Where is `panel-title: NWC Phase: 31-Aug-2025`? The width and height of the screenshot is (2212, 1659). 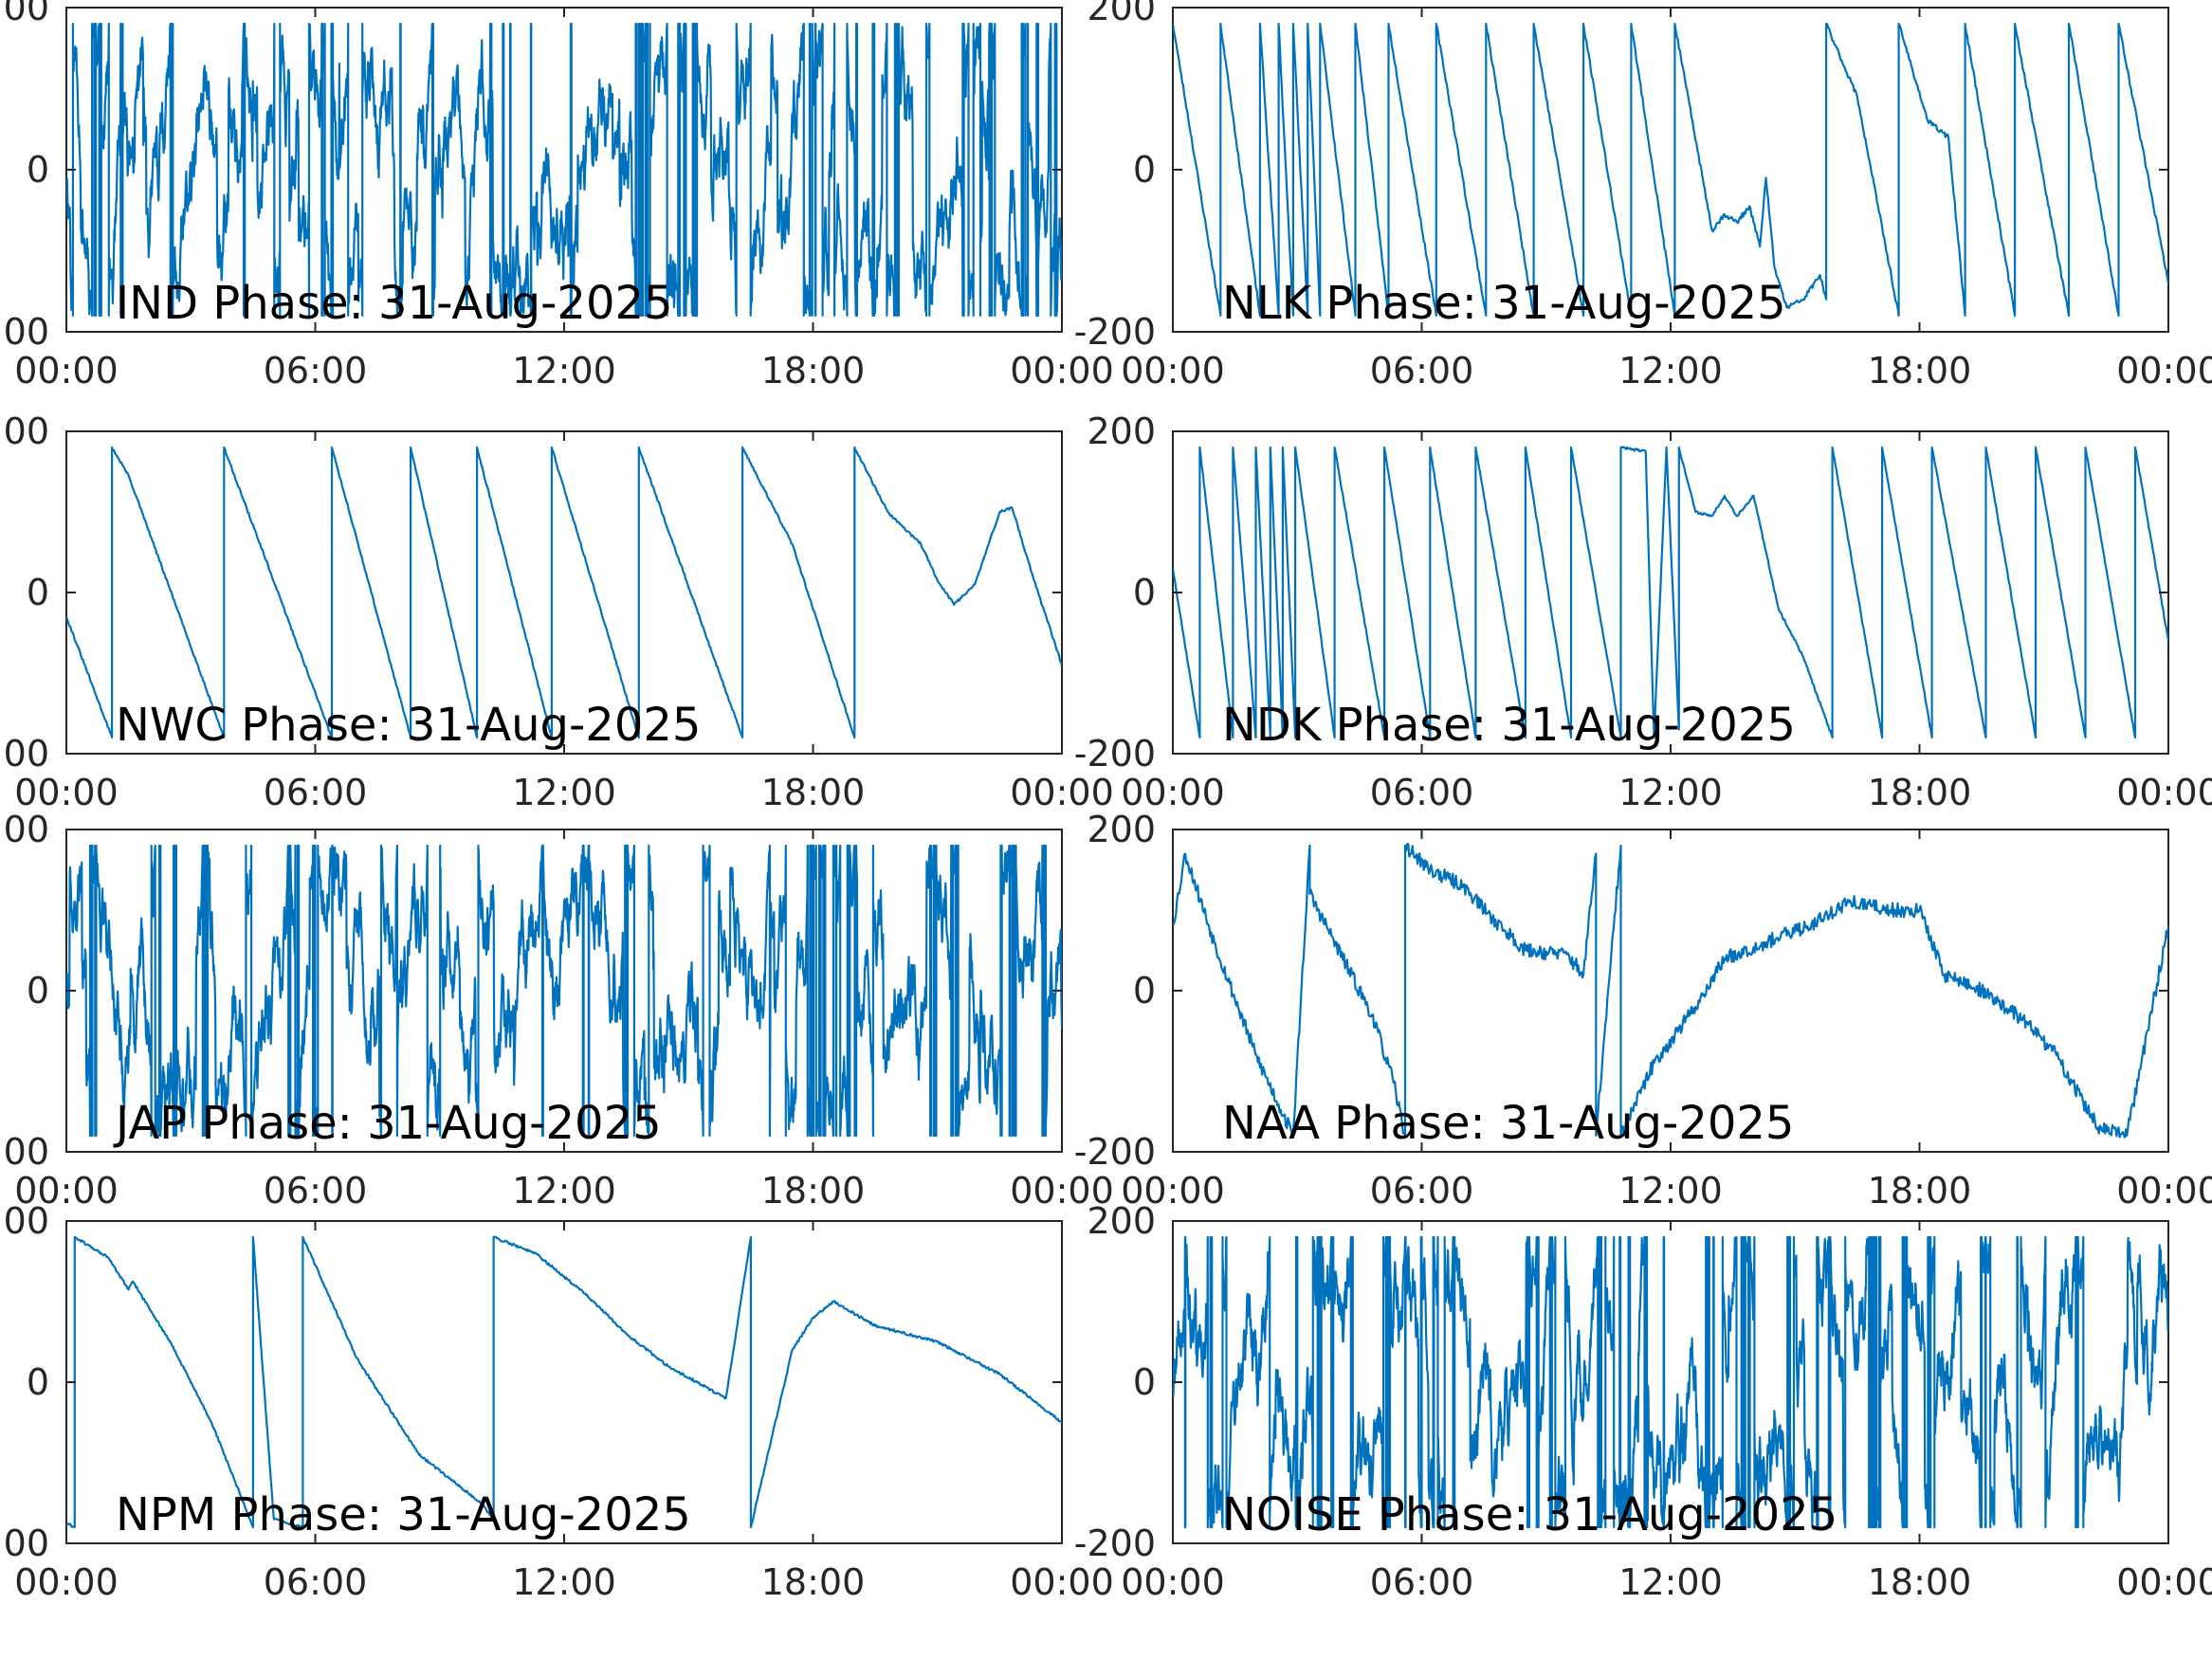 panel-title: NWC Phase: 31-Aug-2025 is located at coordinates (408, 725).